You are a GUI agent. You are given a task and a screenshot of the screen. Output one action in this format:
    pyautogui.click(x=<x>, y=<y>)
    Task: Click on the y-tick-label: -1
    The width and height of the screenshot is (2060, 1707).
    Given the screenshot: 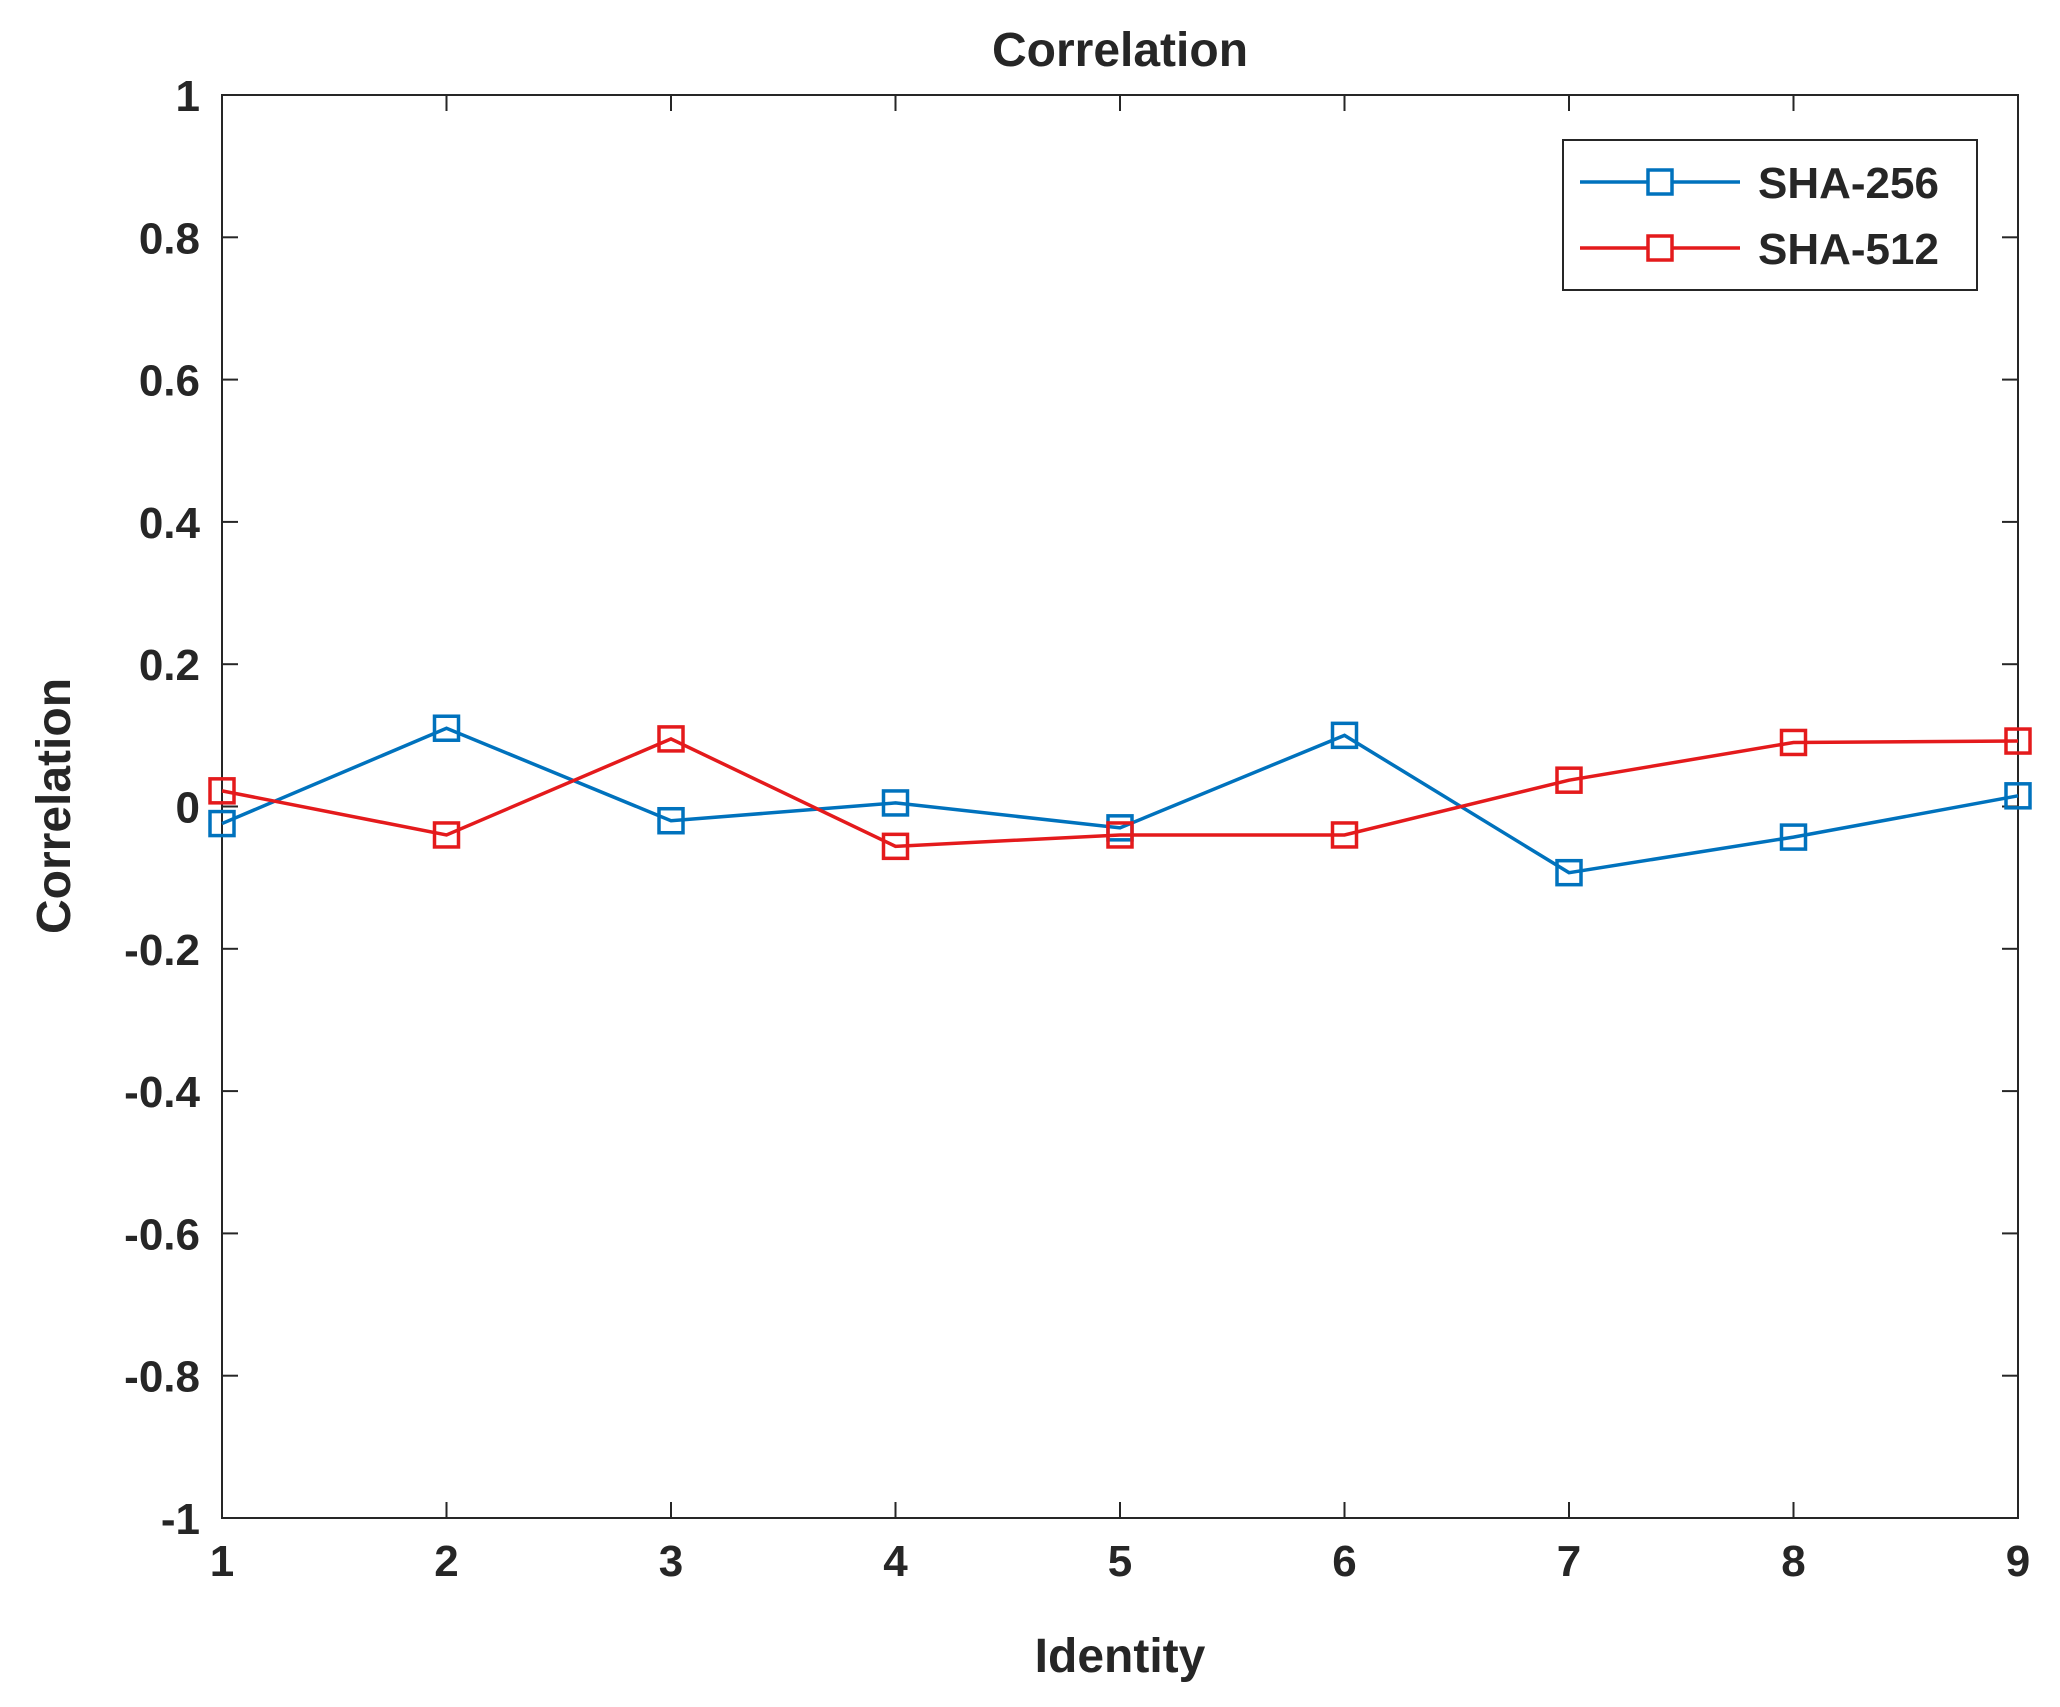 What is the action you would take?
    pyautogui.click(x=180, y=1519)
    